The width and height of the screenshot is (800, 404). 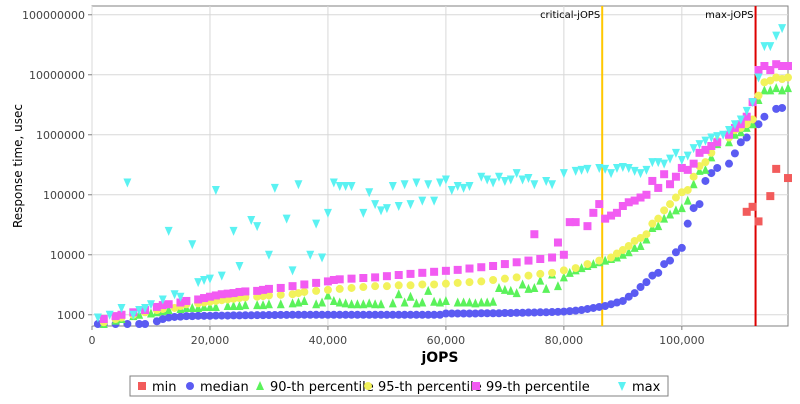 What do you see at coordinates (210, 340) in the screenshot?
I see `x-tick-label: 20,000` at bounding box center [210, 340].